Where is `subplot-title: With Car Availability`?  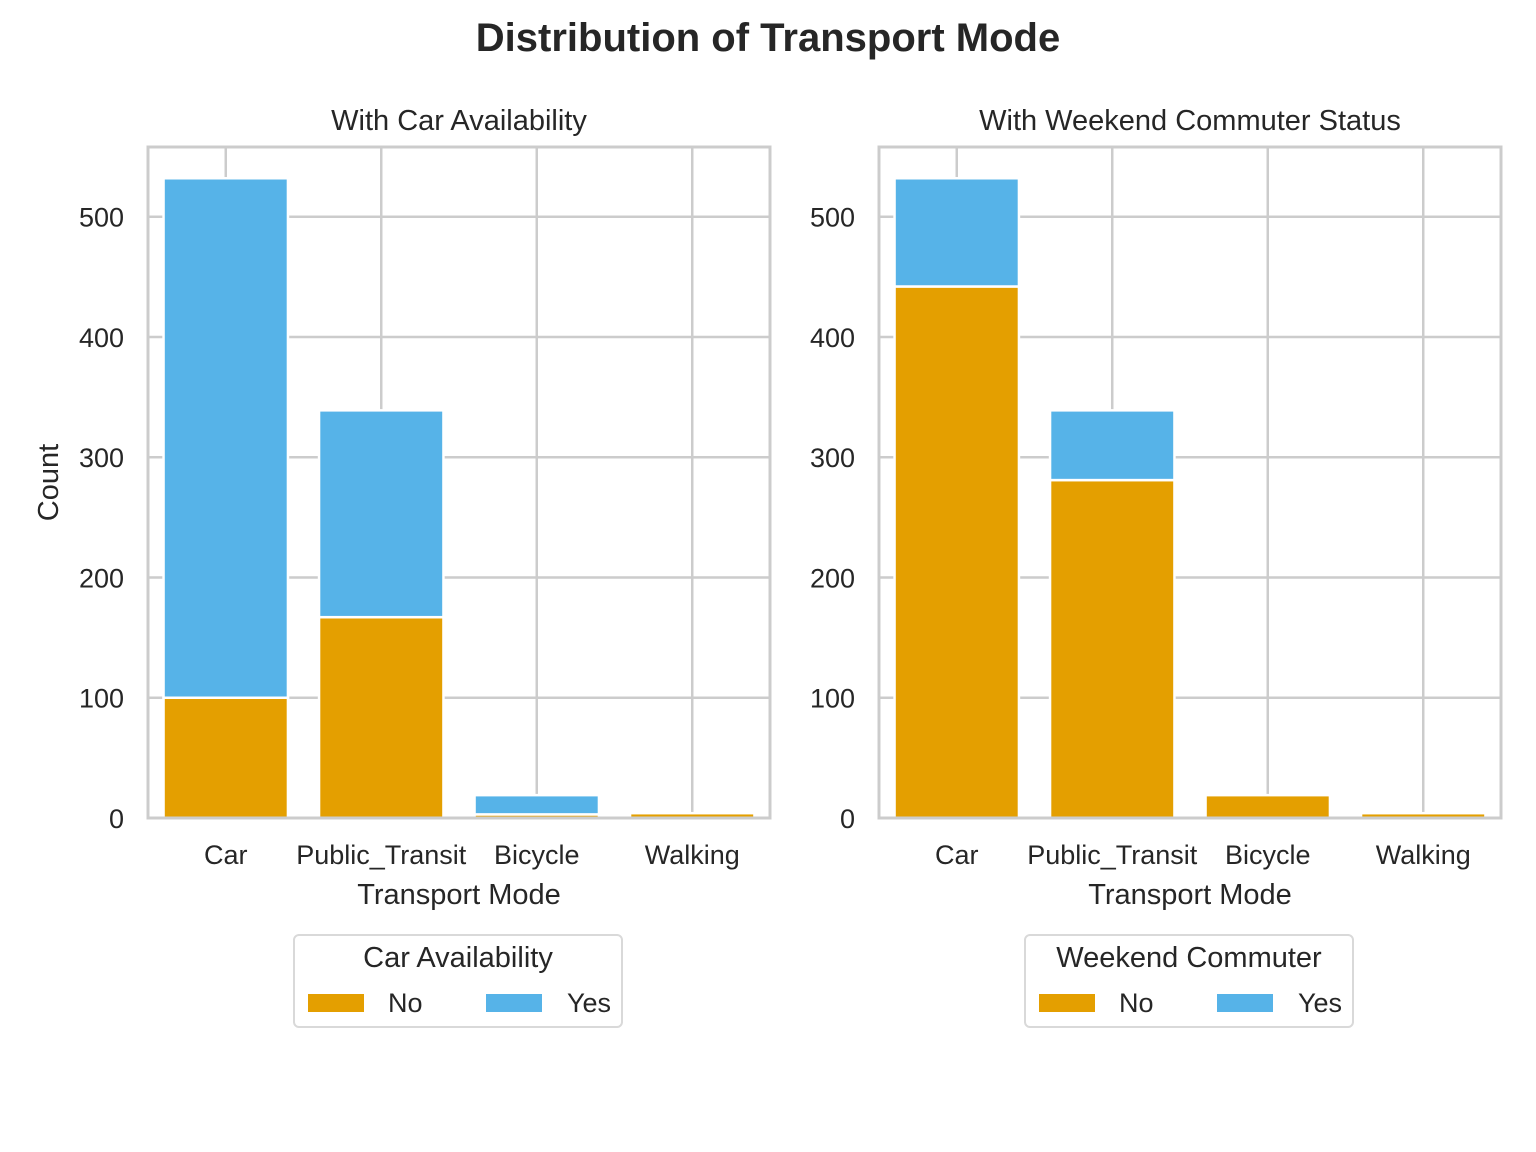
subplot-title: With Car Availability is located at coordinates (459, 121).